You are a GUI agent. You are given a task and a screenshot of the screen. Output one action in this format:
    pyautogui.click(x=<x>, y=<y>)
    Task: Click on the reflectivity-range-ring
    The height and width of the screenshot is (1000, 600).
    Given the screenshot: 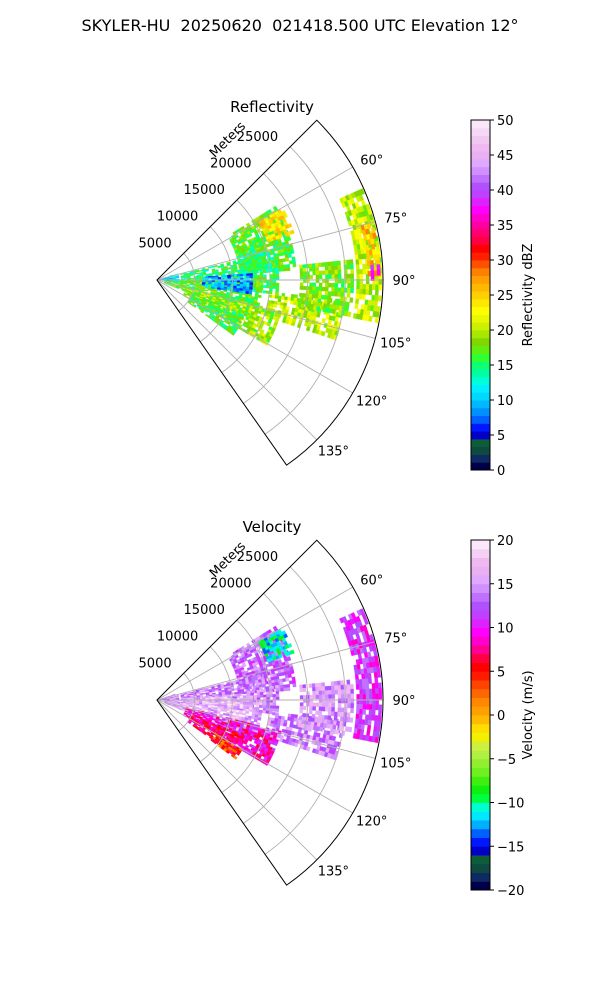 What is the action you would take?
    pyautogui.click(x=276, y=288)
    